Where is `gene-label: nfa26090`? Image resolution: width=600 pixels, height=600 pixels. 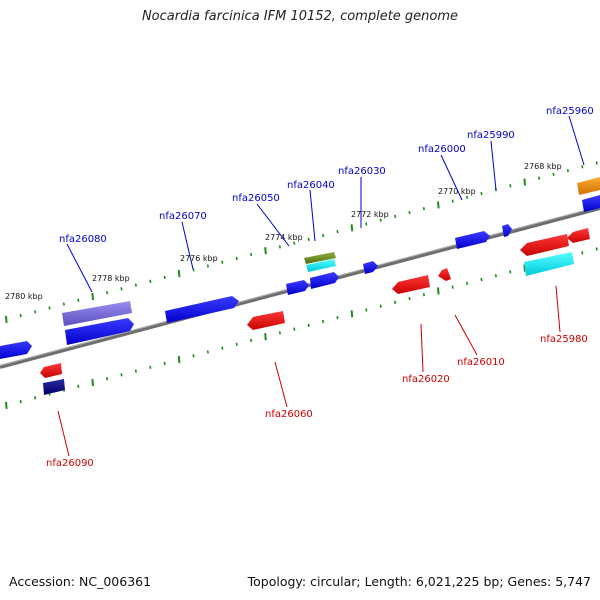 gene-label: nfa26090 is located at coordinates (70, 463).